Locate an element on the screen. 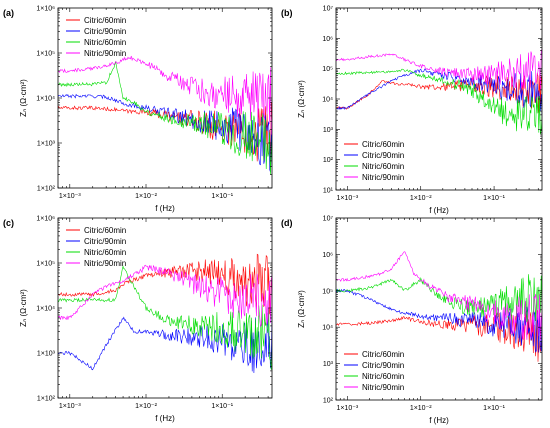 The image size is (550, 428). panel-label: (c) is located at coordinates (8, 223).